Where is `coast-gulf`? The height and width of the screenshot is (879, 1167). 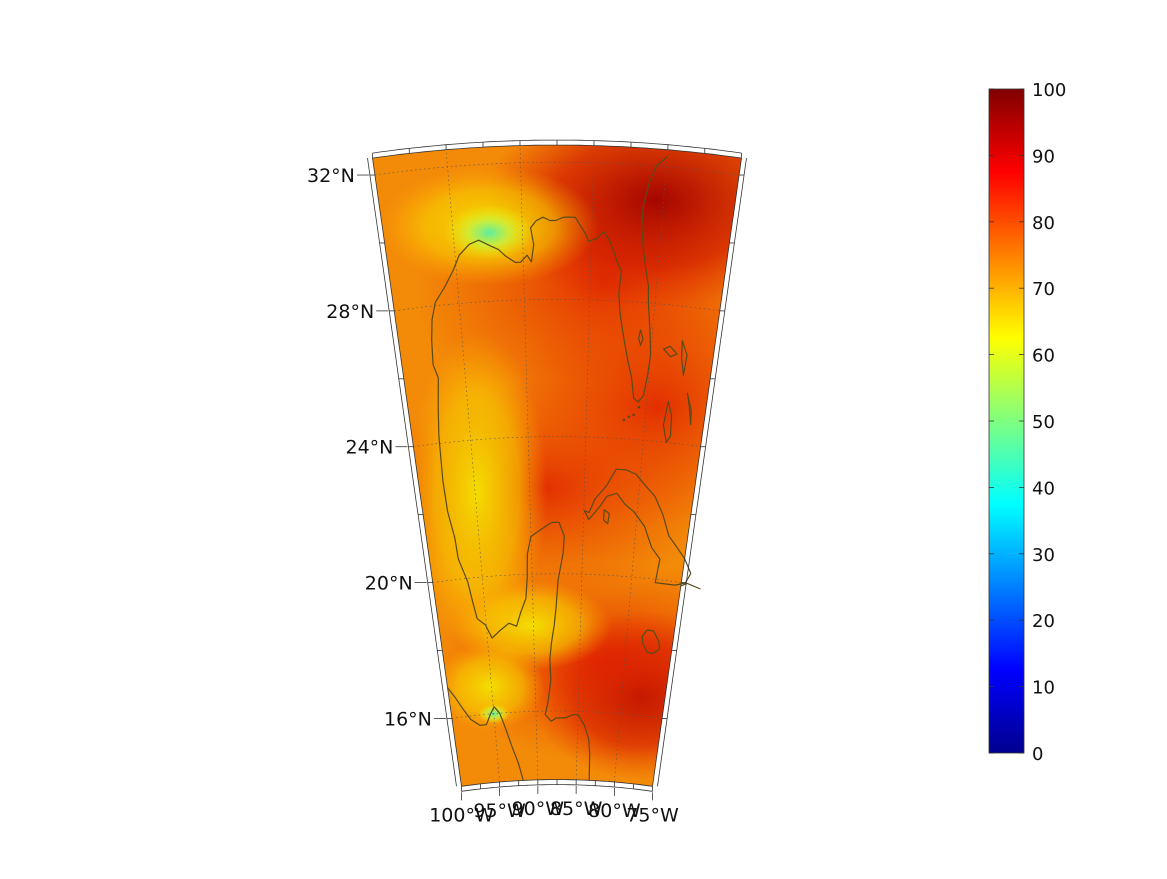
coast-gulf is located at coordinates (549, 468).